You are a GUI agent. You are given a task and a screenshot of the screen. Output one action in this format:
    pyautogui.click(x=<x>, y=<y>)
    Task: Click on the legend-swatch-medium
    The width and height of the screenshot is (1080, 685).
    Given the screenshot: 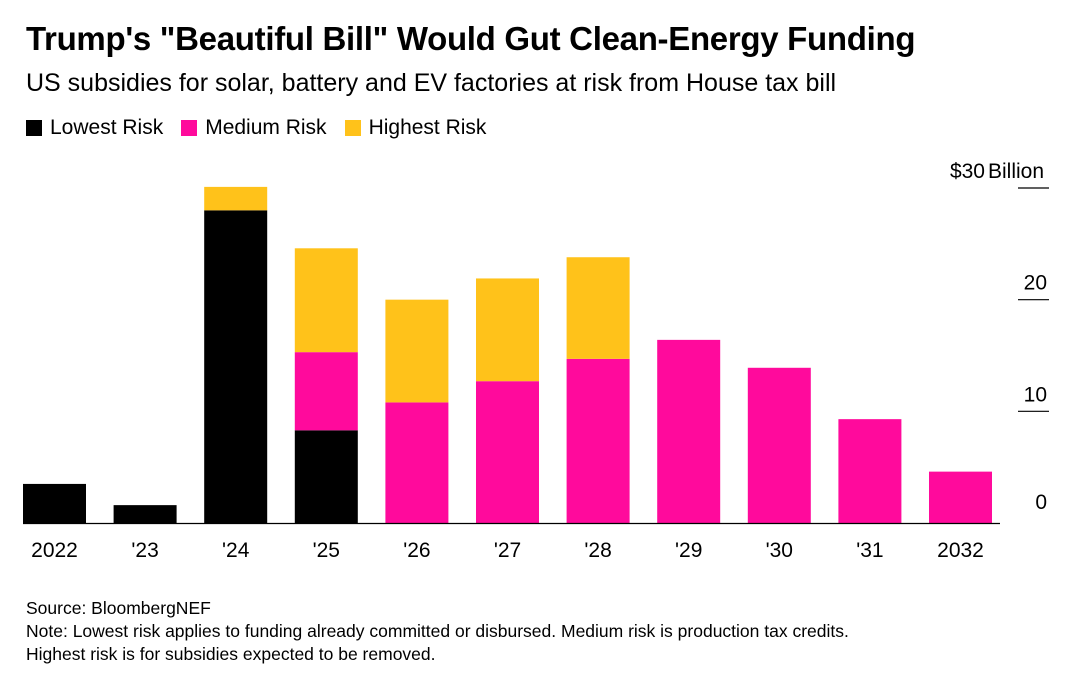 What is the action you would take?
    pyautogui.click(x=189, y=128)
    